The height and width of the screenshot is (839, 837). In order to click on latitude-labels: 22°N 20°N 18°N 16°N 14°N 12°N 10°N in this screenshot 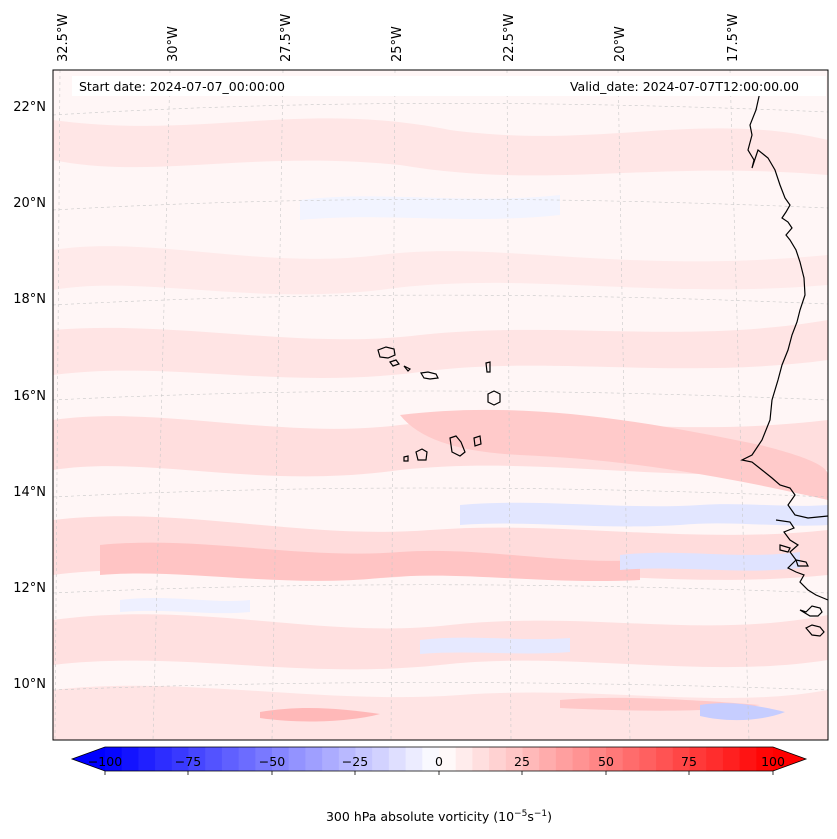, I will do `click(29, 396)`.